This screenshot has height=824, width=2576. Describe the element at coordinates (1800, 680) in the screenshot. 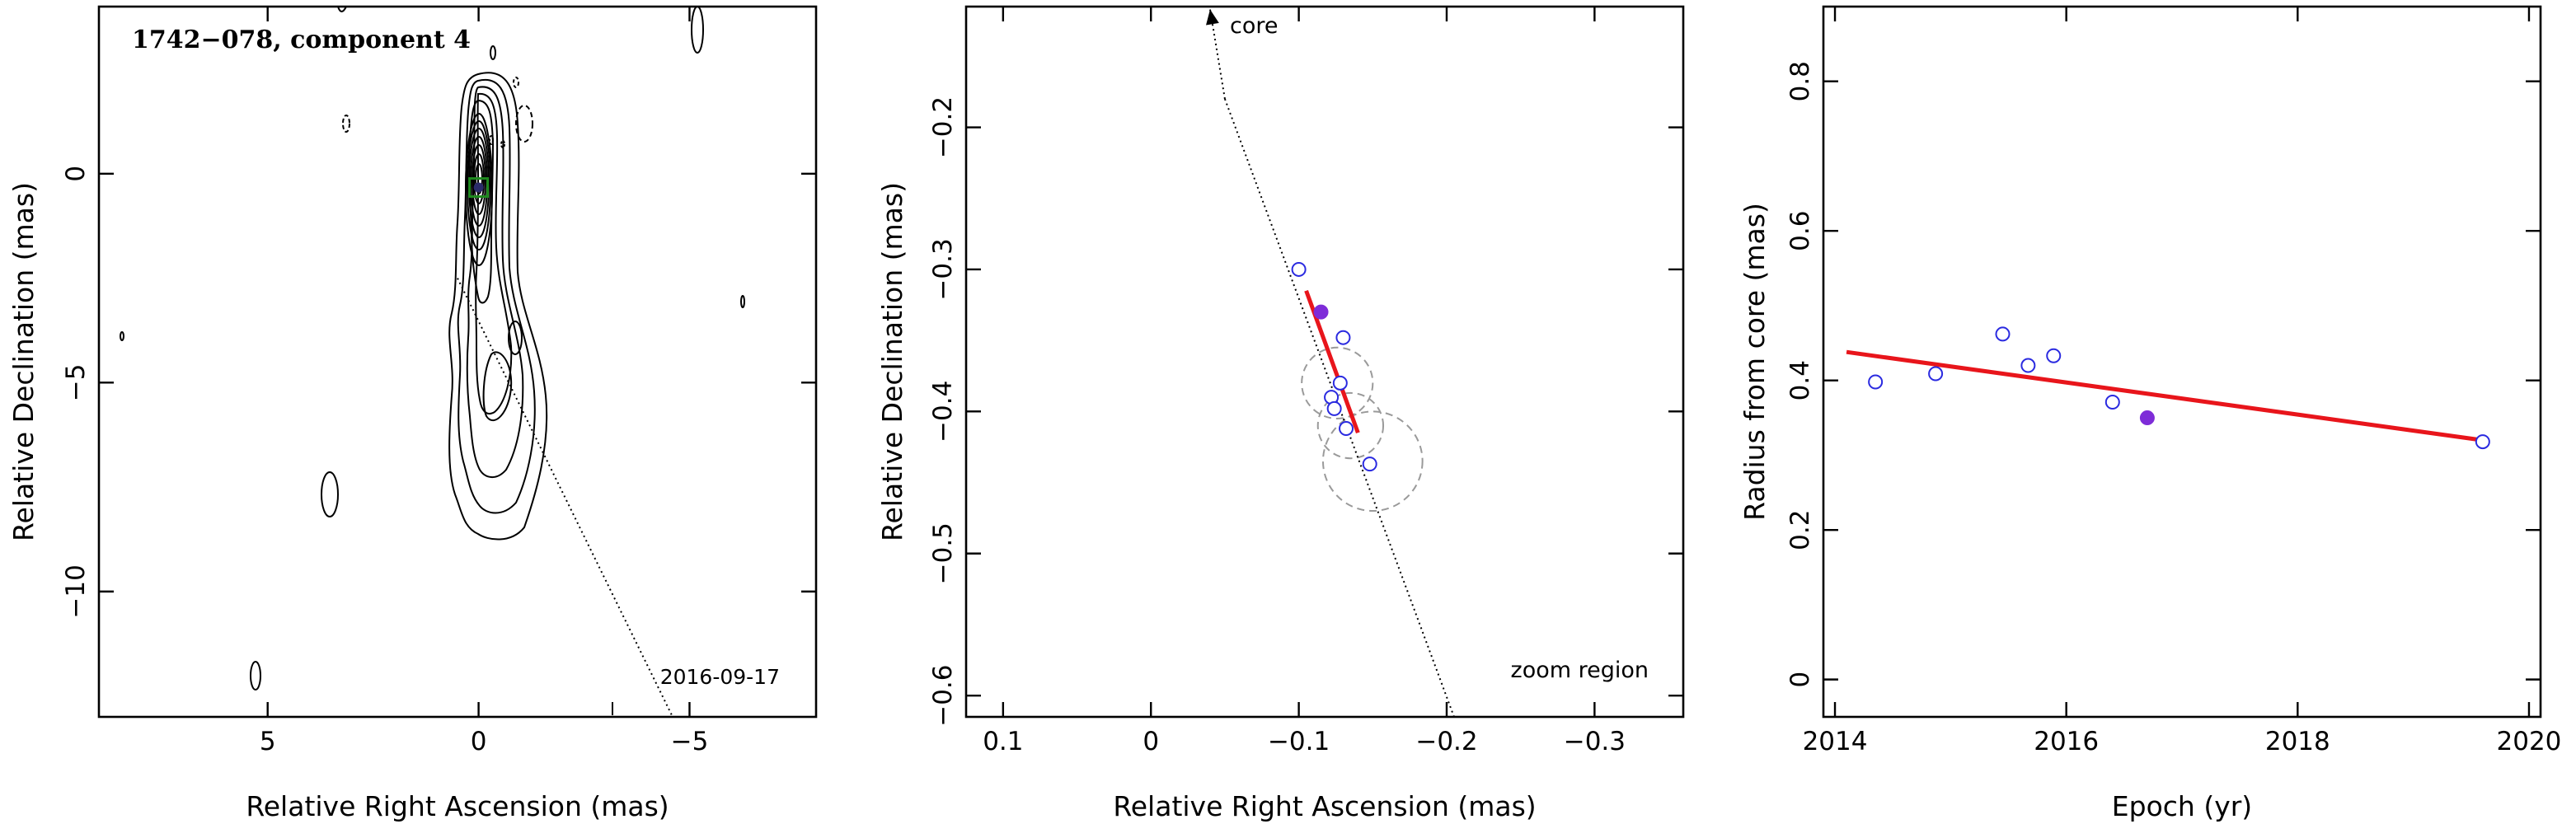

I see `radius-y-tick-label: 0` at that location.